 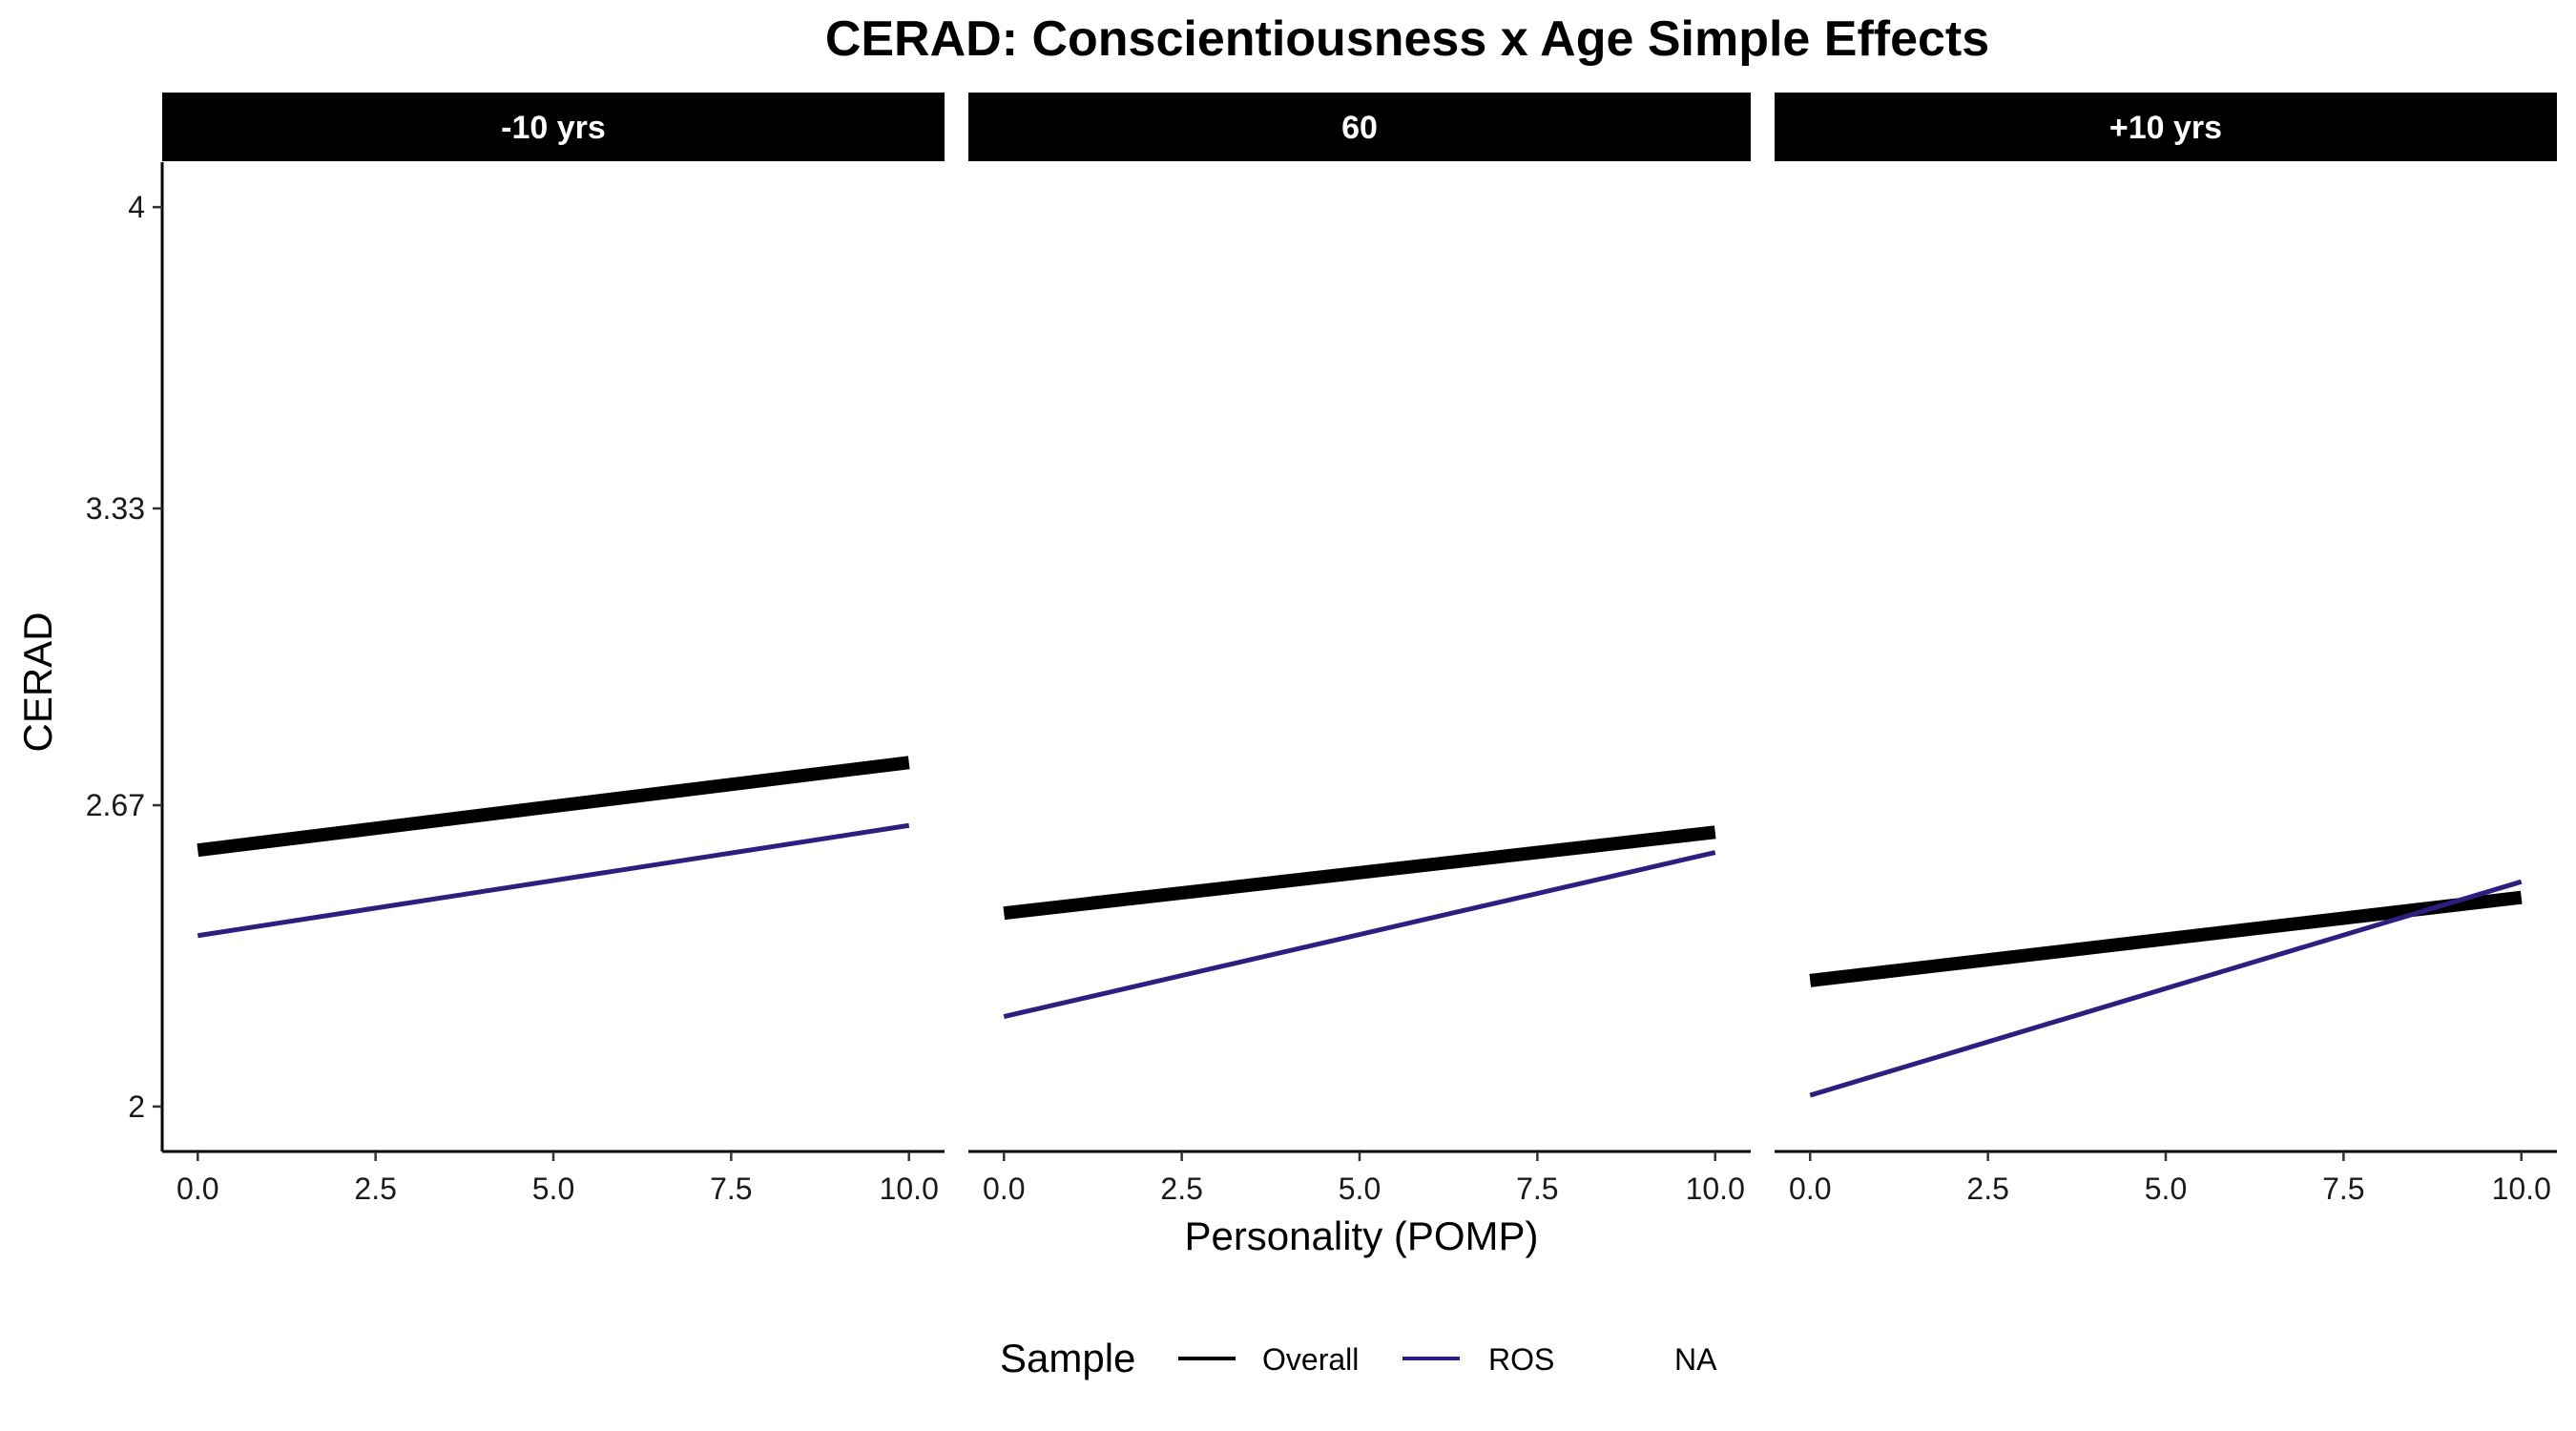 I want to click on legend: Sample Overall ROS NA, so click(x=1358, y=1358).